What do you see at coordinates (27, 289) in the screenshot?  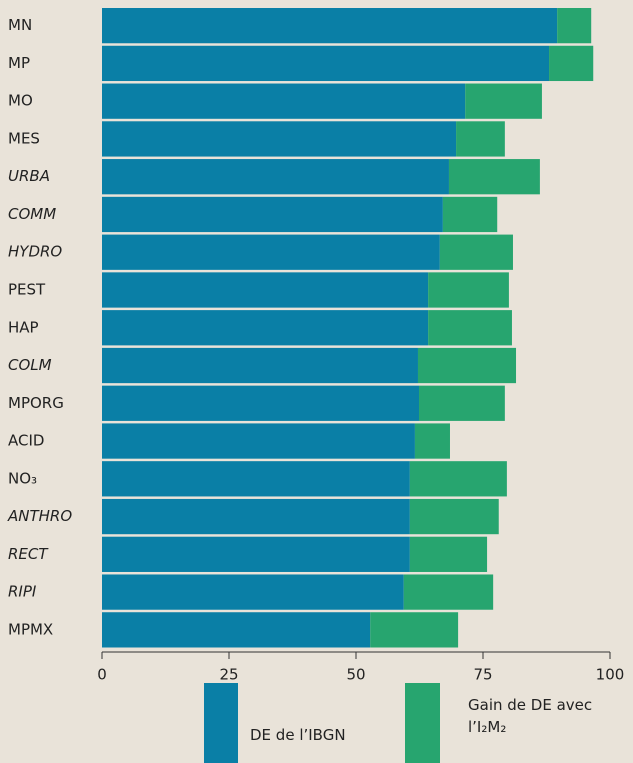 I see `y-tick-label: PEST` at bounding box center [27, 289].